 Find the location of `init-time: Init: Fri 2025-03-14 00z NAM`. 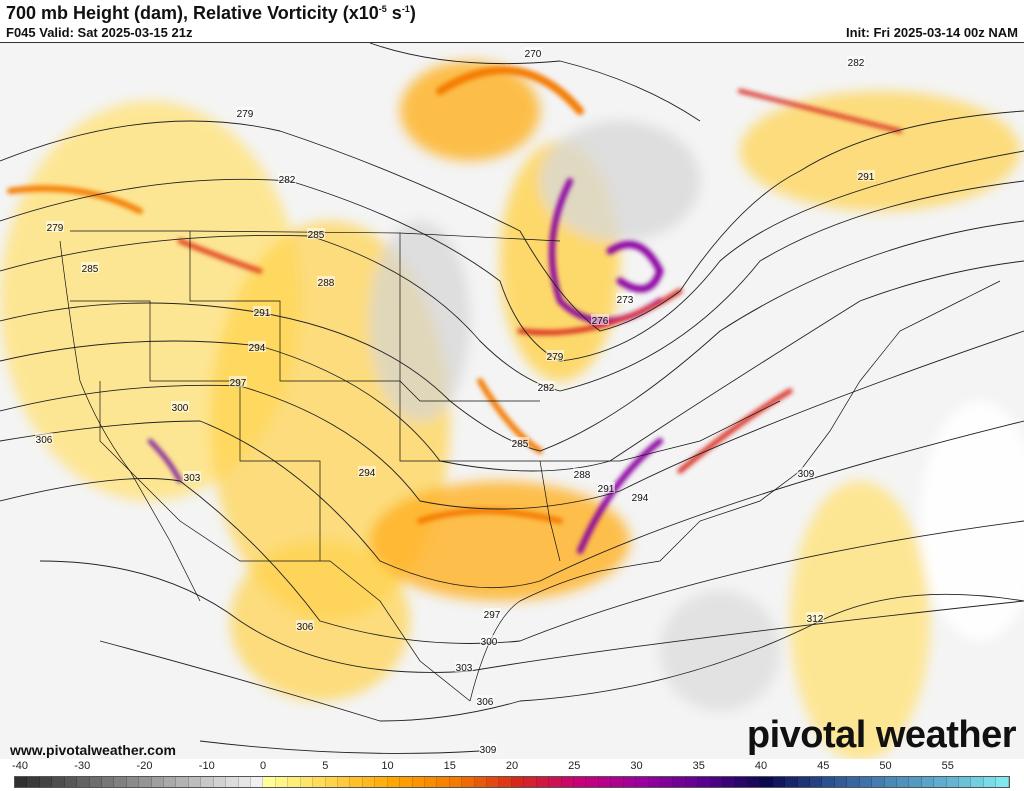

init-time: Init: Fri 2025-03-14 00z NAM is located at coordinates (932, 32).